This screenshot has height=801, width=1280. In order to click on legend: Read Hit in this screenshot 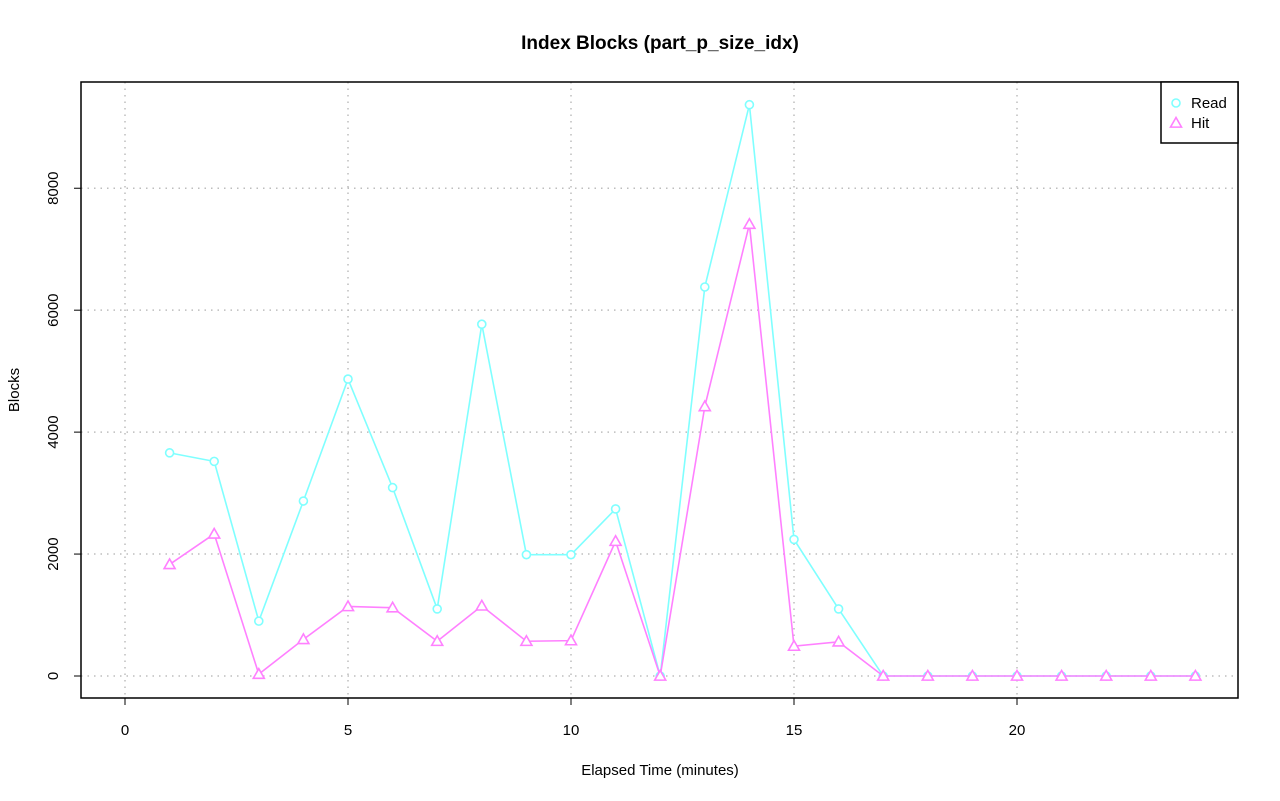, I will do `click(1199, 112)`.